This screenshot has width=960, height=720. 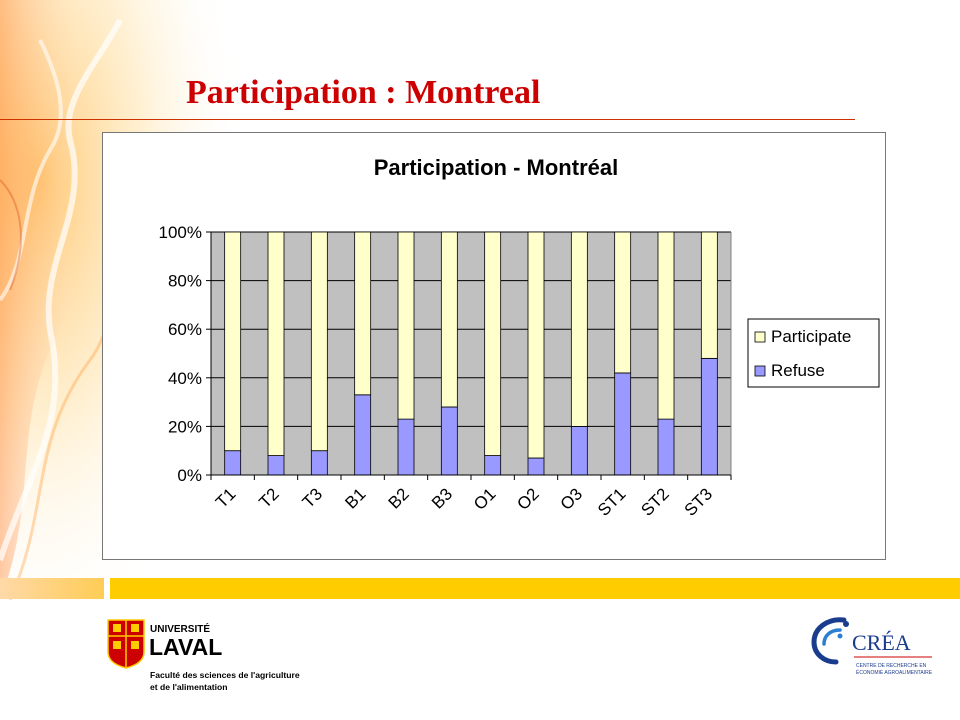 What do you see at coordinates (185, 378) in the screenshot?
I see `y-tick-label: 40%` at bounding box center [185, 378].